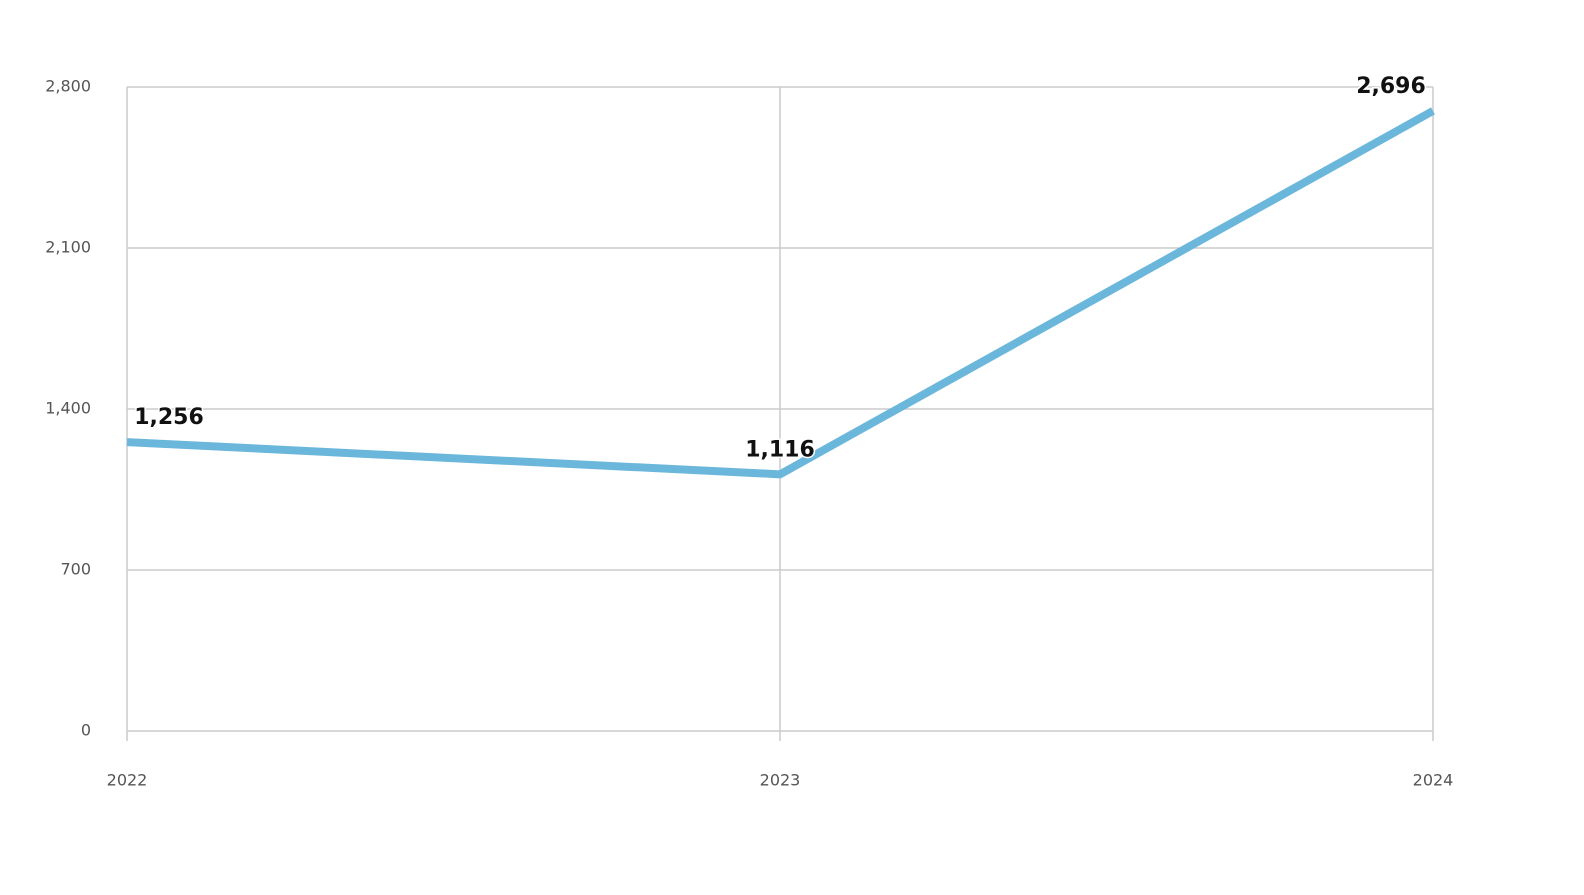 The width and height of the screenshot is (1584, 895). What do you see at coordinates (68, 408) in the screenshot?
I see `y-tick-label: 1,400` at bounding box center [68, 408].